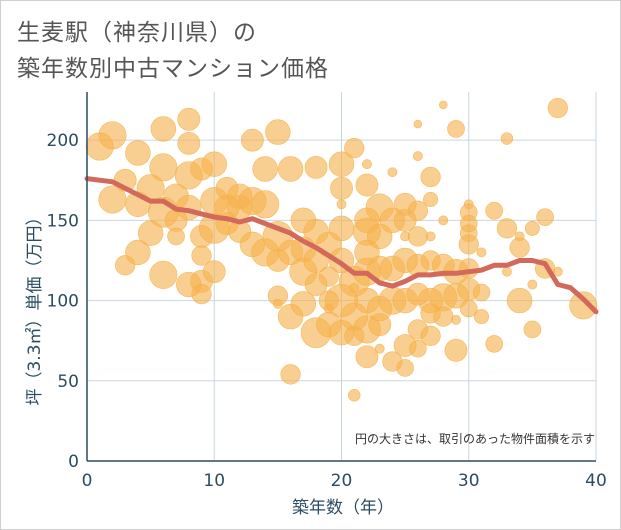 Image resolution: width=621 pixels, height=530 pixels. I want to click on x-tick-label: 30, so click(469, 481).